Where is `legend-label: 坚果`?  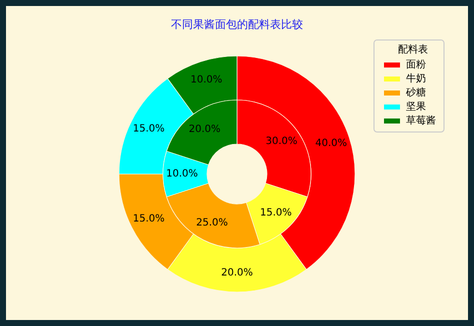 legend-label: 坚果 is located at coordinates (416, 106).